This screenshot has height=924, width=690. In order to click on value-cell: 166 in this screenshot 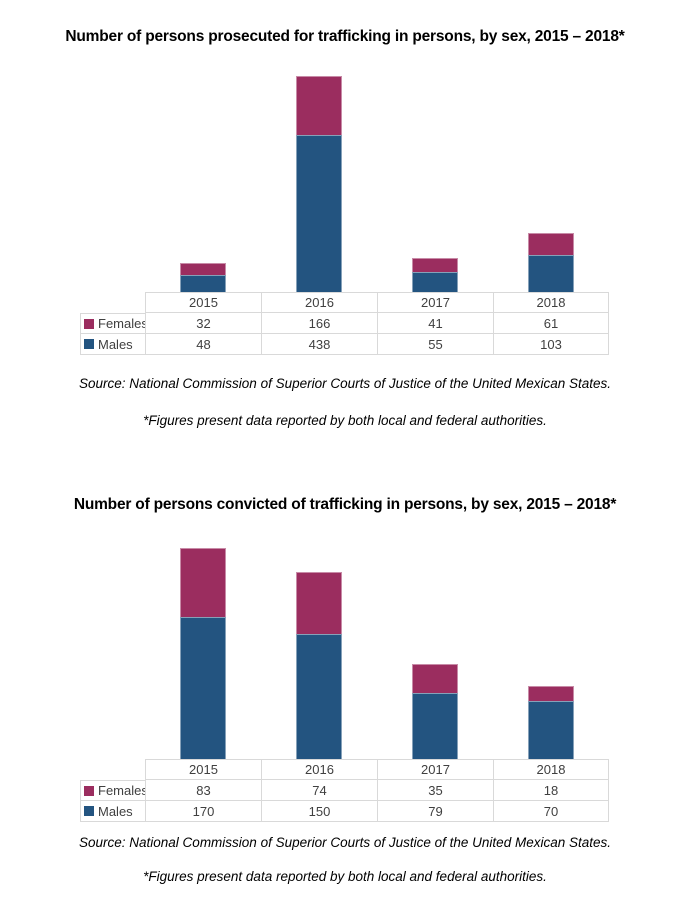, I will do `click(319, 323)`.